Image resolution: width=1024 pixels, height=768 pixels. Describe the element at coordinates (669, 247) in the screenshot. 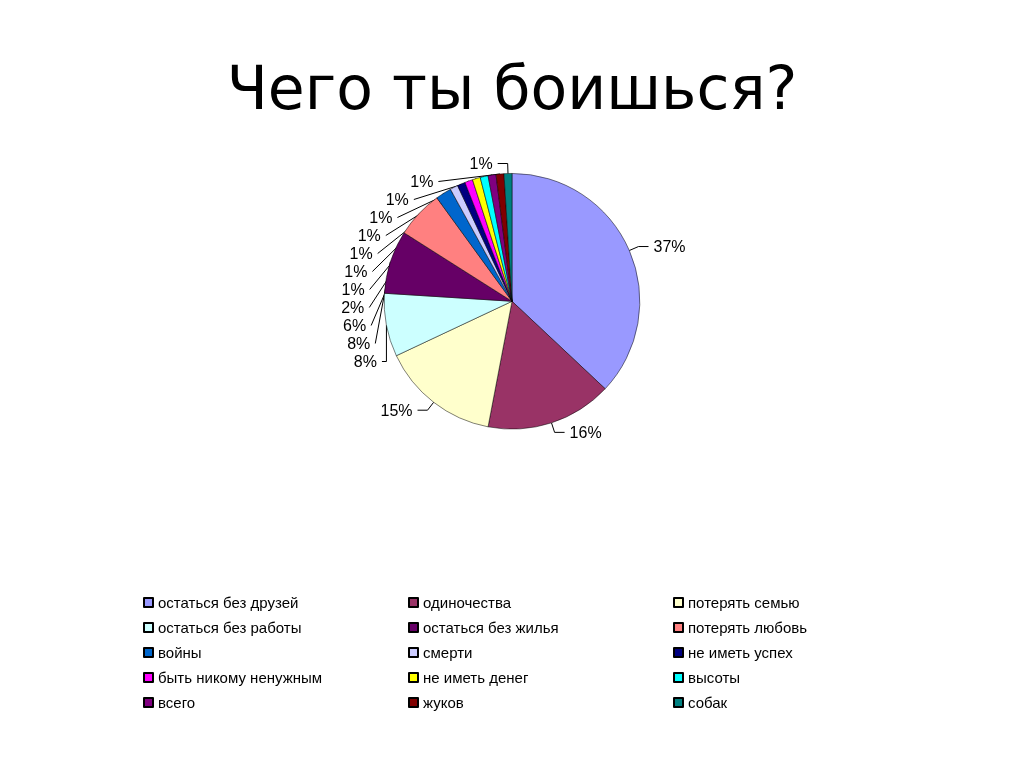

I see `data-label: 37%` at that location.